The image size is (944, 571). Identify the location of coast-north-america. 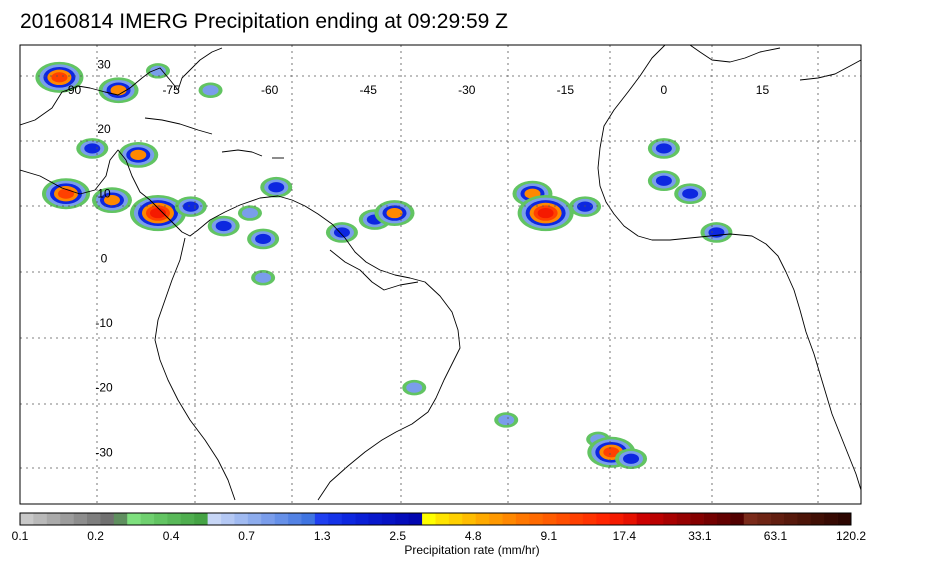
(121, 86).